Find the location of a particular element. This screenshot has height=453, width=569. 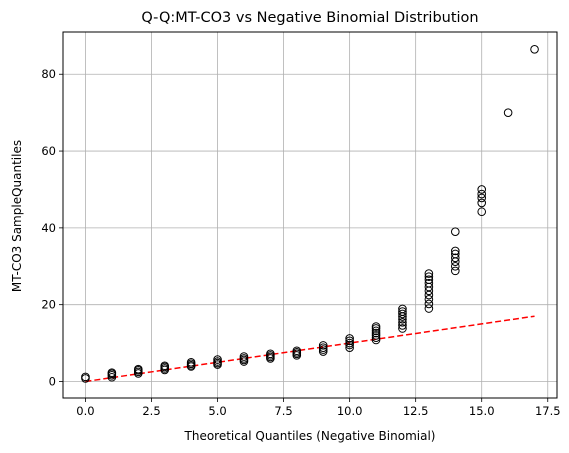

x-tick-label: 15.0 is located at coordinates (482, 411).